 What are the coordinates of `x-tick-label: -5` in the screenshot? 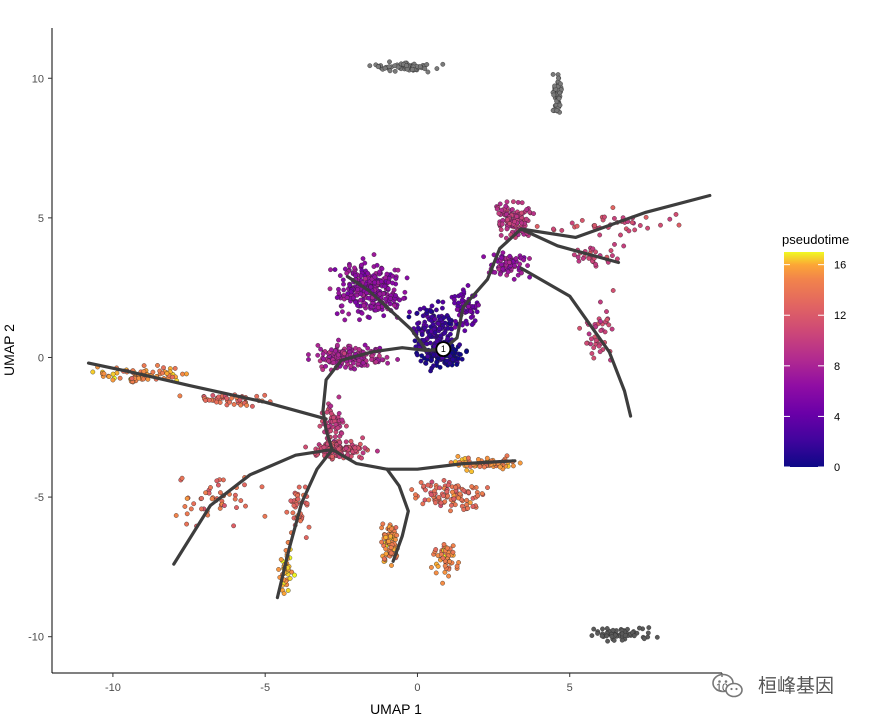 It's located at (265, 688).